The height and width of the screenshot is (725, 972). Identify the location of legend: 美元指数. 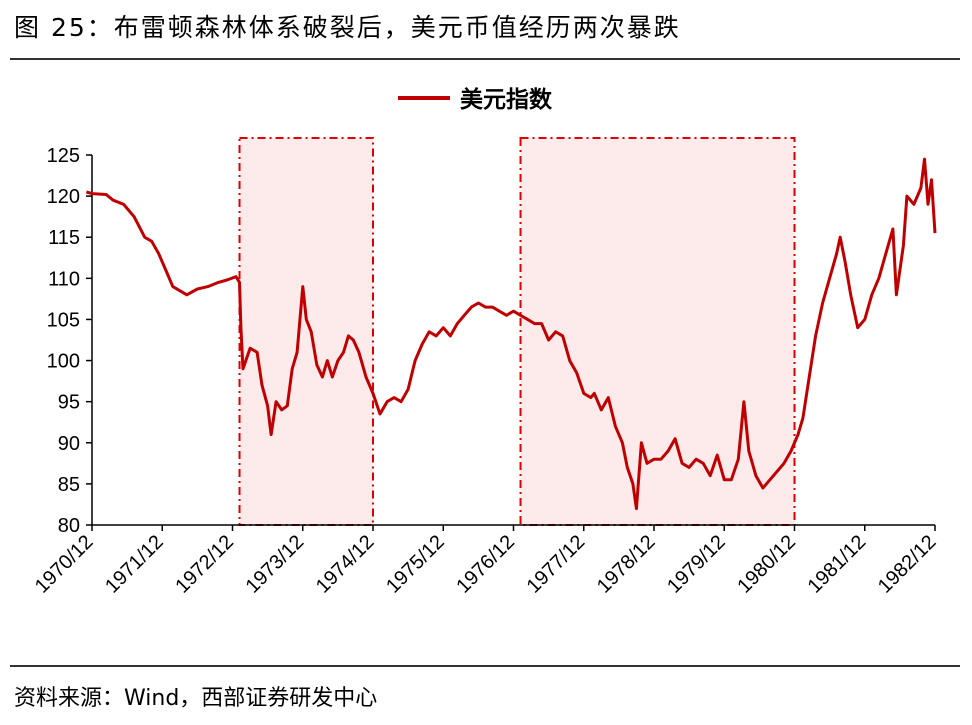
(475, 99).